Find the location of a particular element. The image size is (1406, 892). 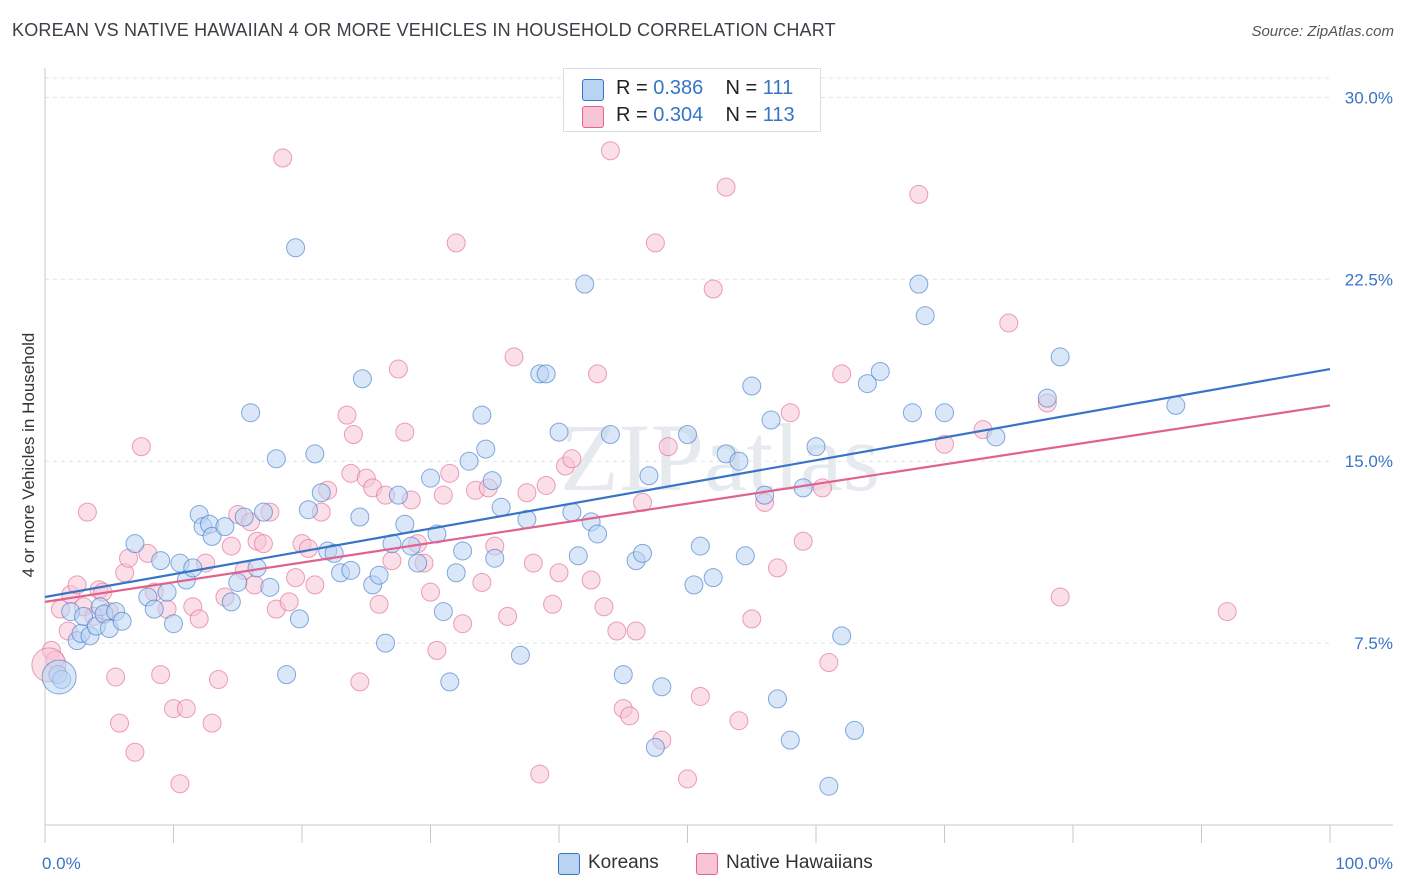

r-value: 0.304 is located at coordinates (678, 115).